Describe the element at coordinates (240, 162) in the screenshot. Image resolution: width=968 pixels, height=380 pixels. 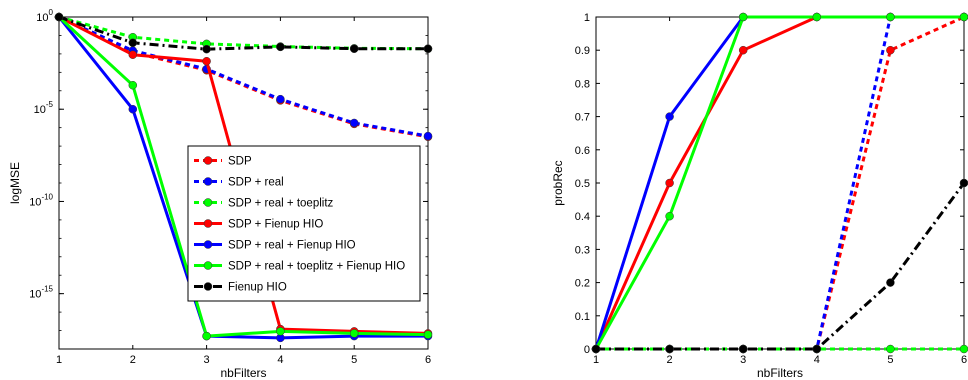
I see `legend-entry: SDP` at that location.